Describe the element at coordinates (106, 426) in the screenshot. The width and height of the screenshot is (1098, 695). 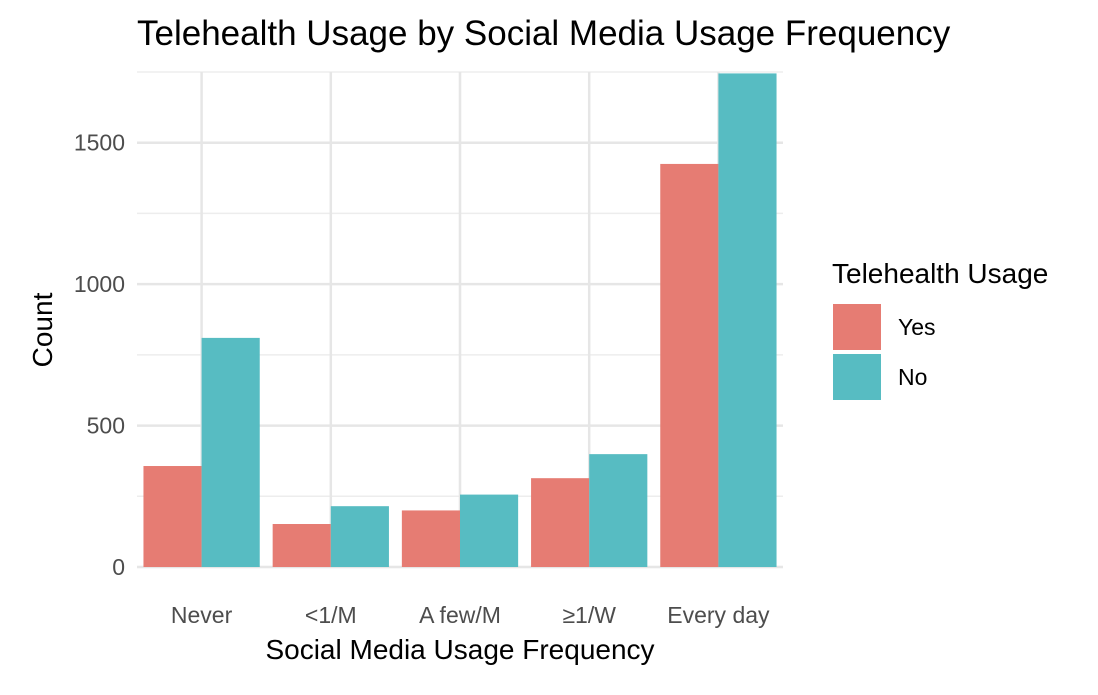
I see `y-tick-label: 500` at that location.